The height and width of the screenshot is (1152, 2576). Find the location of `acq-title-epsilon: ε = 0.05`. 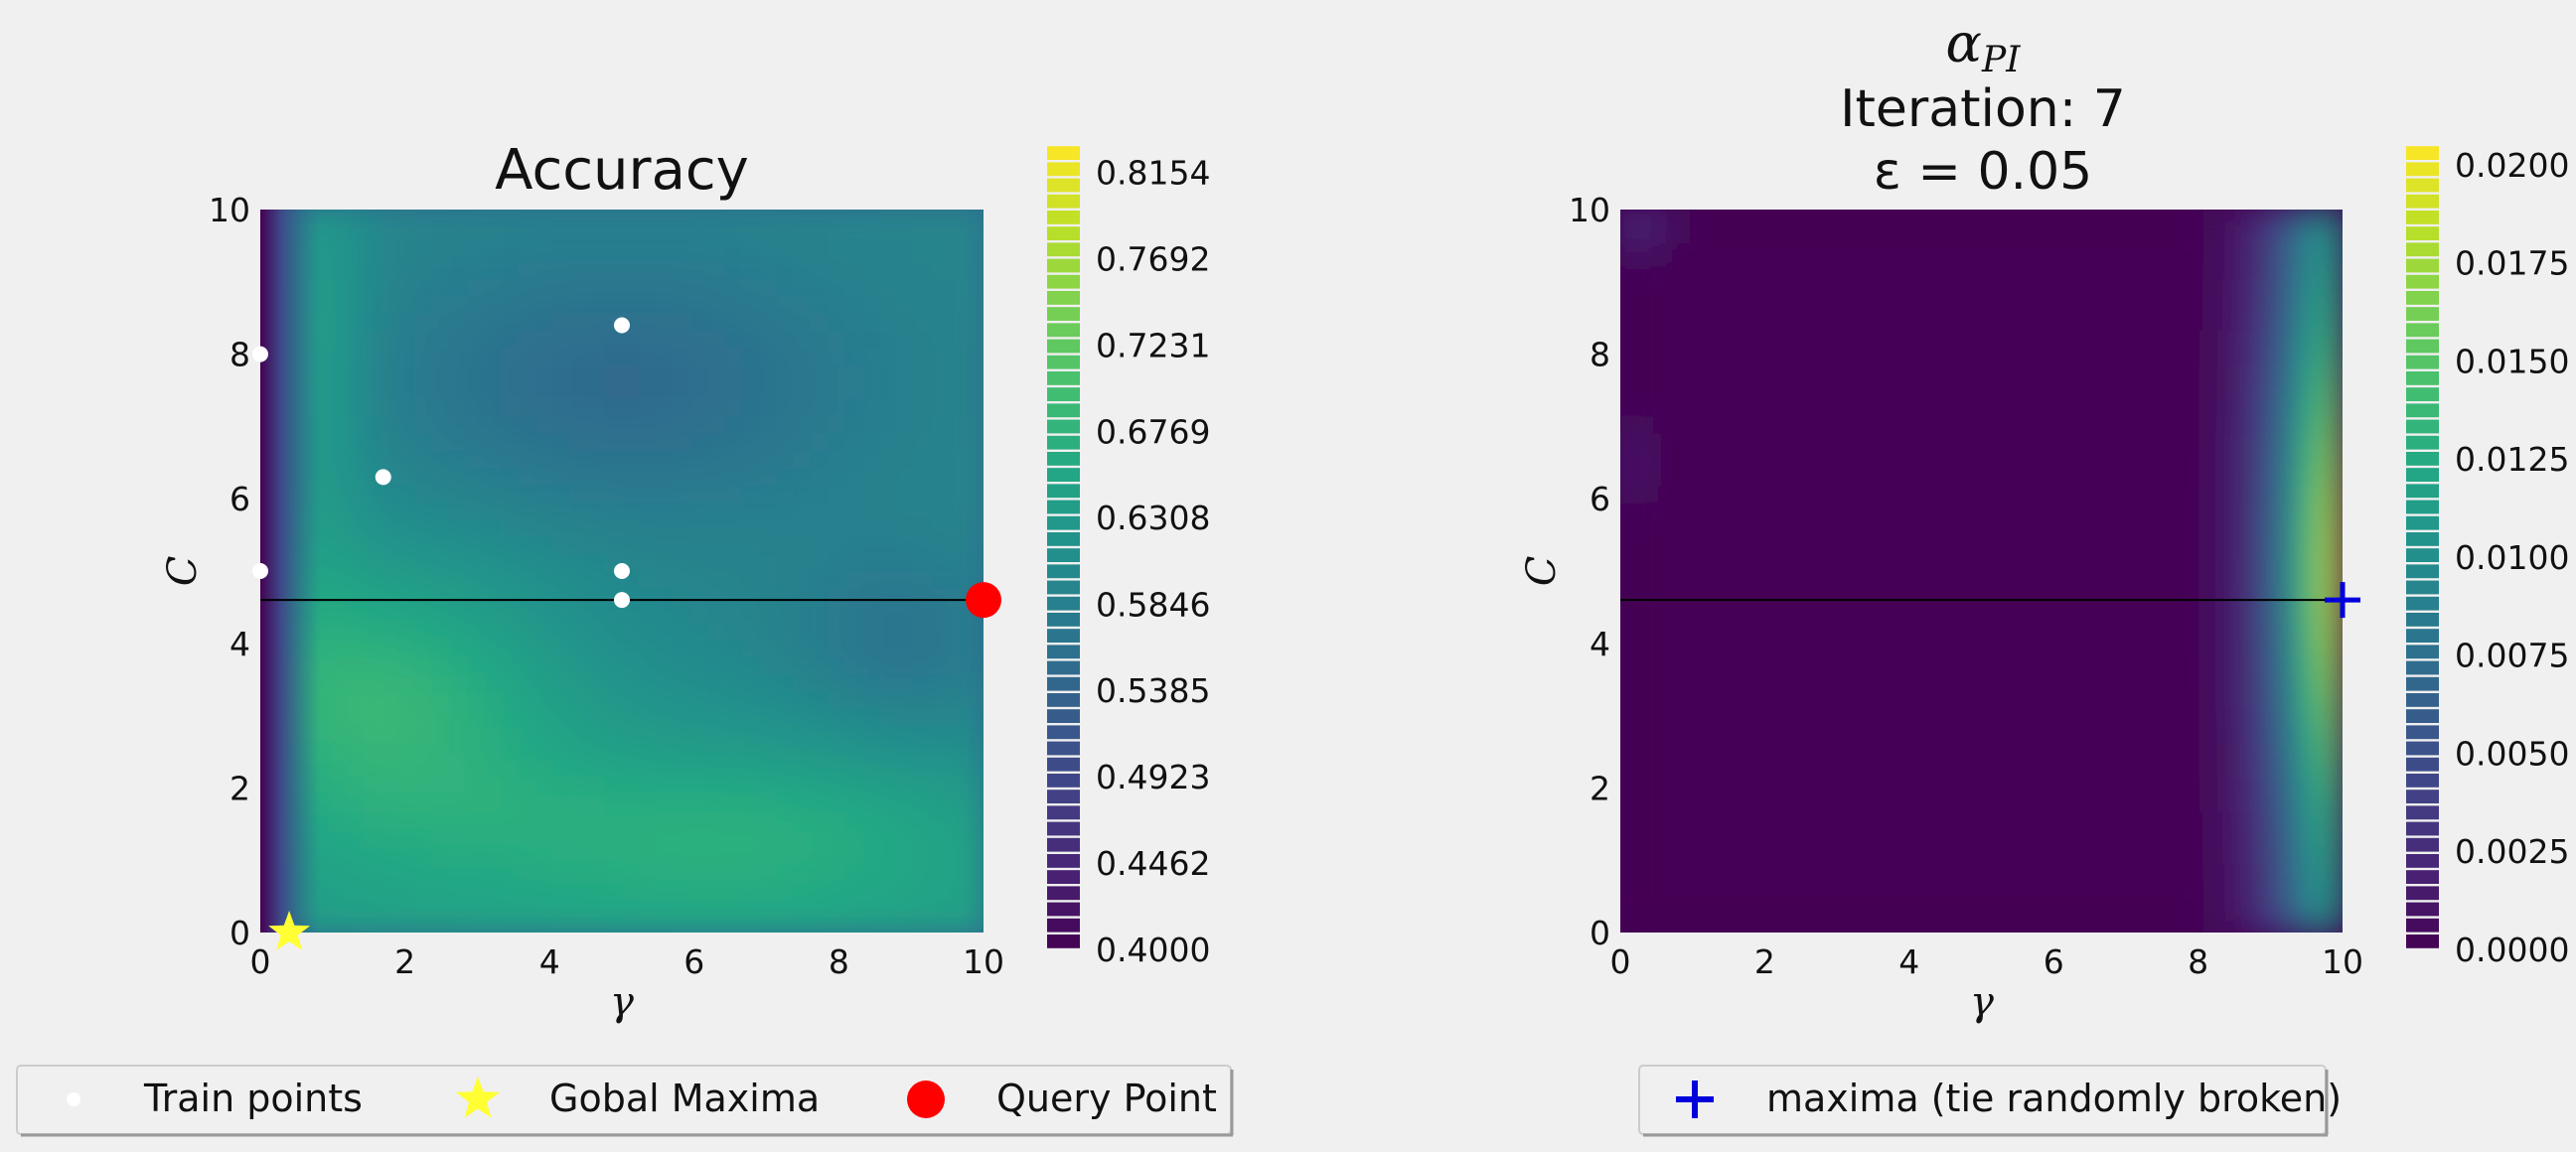

acq-title-epsilon: ε = 0.05 is located at coordinates (1983, 172).